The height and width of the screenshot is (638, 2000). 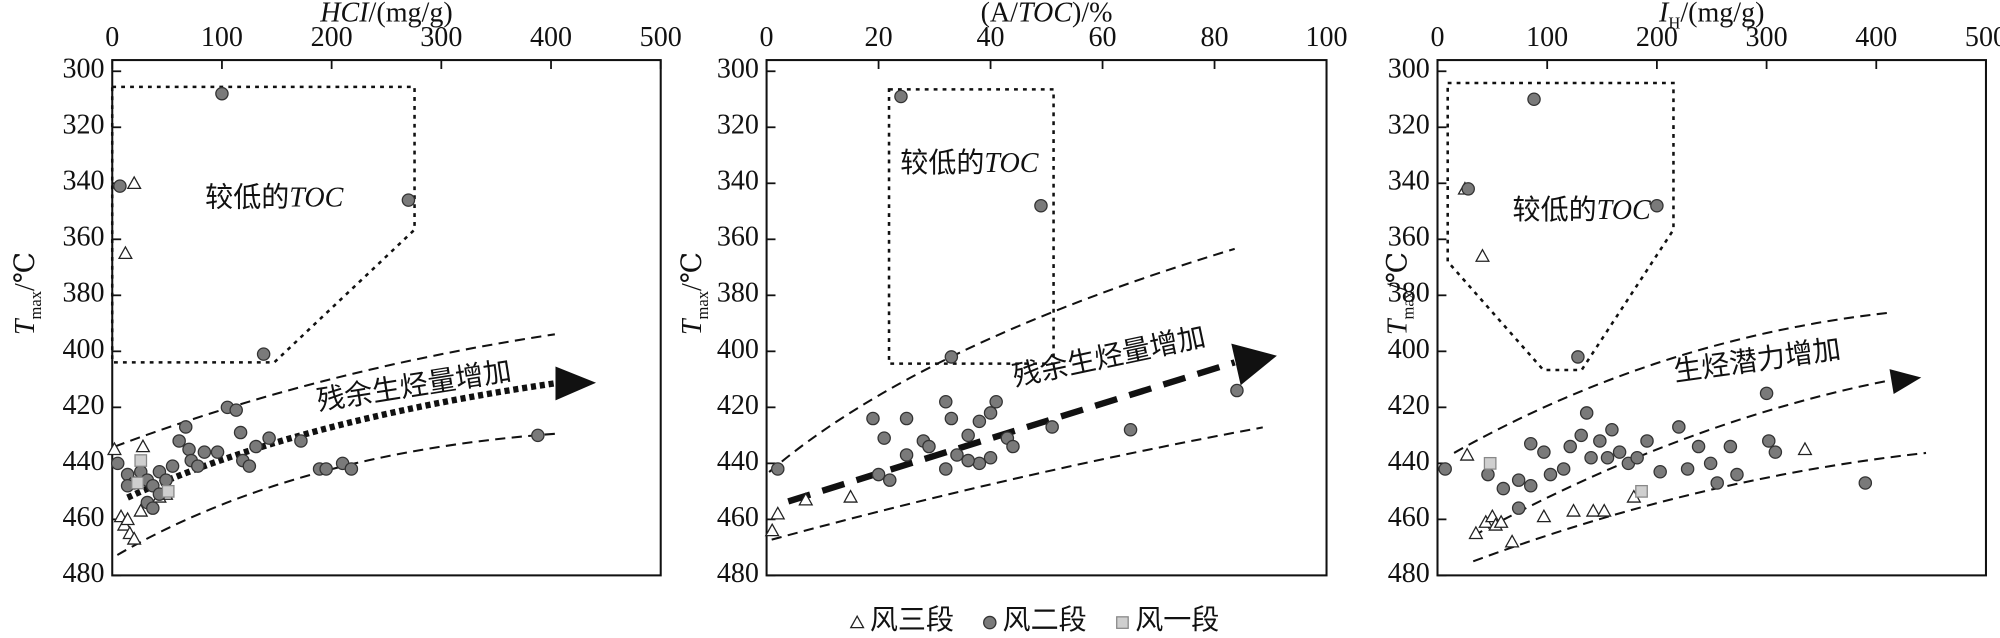 I want to click on x-tick-label: 60, so click(x=1103, y=37).